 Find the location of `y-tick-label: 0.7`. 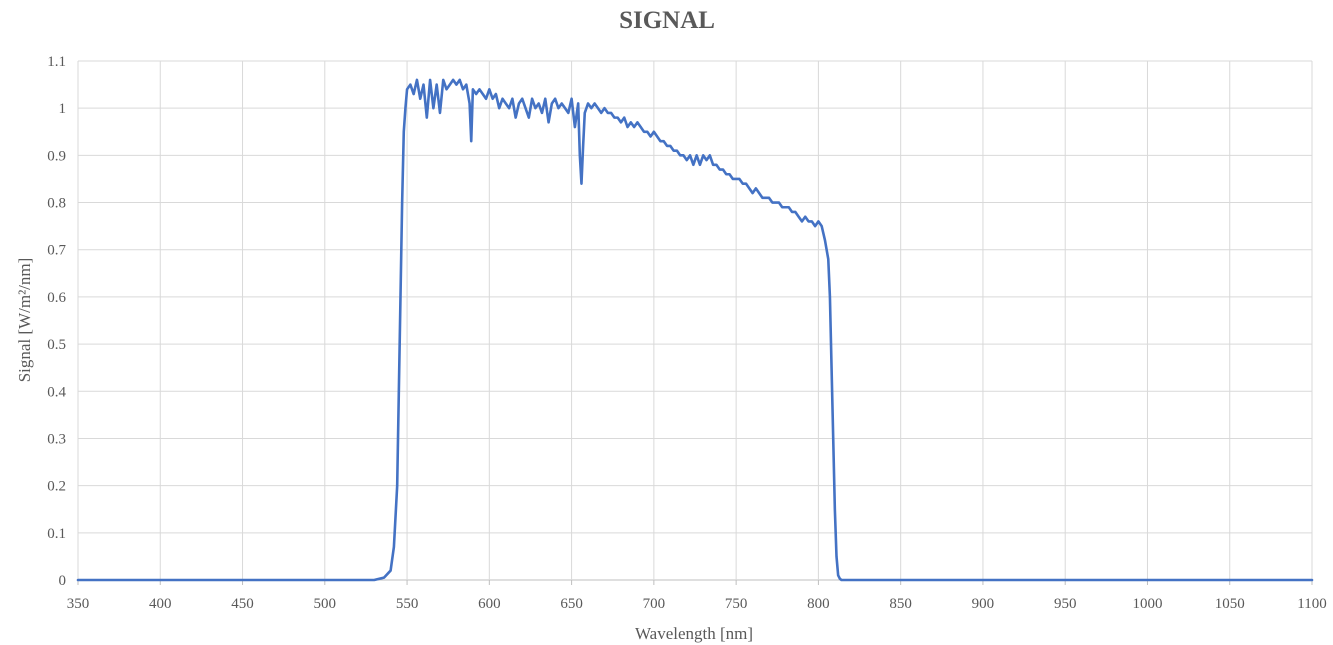

y-tick-label: 0.7 is located at coordinates (56, 251).